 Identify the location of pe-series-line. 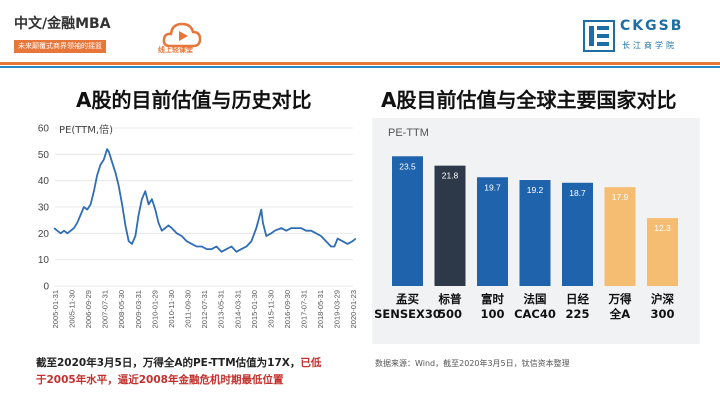
(205, 200).